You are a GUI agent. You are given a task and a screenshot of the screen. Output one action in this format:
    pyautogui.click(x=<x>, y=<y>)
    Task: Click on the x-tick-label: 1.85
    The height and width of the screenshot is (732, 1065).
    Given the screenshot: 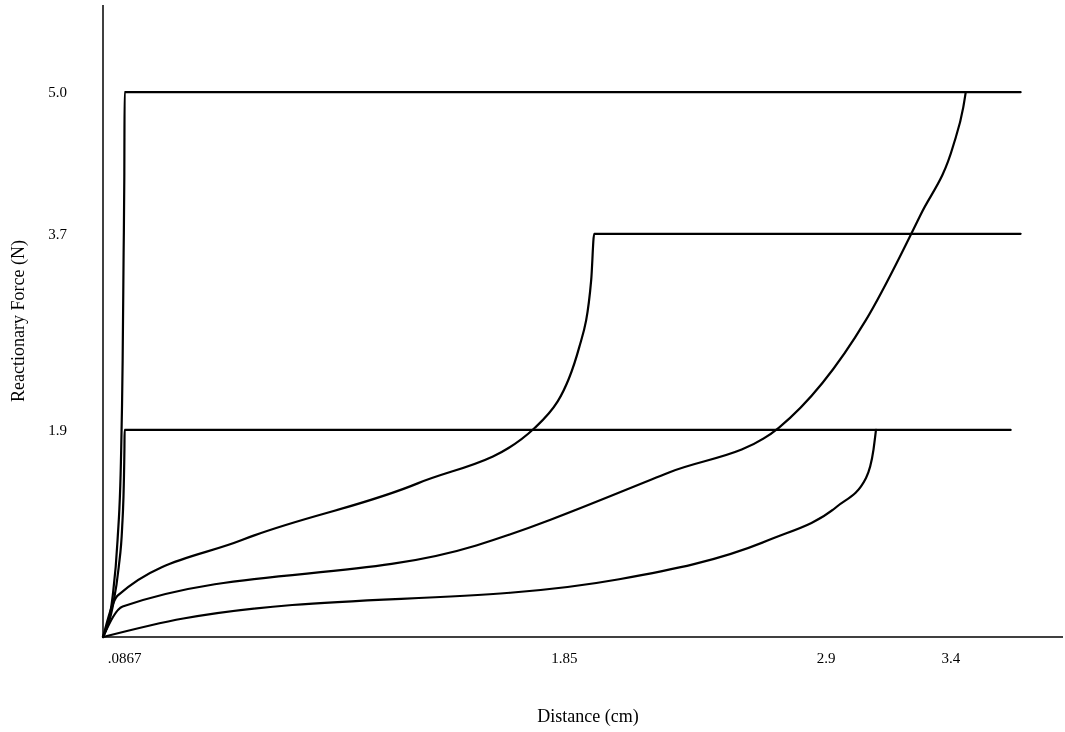 What is the action you would take?
    pyautogui.click(x=564, y=658)
    